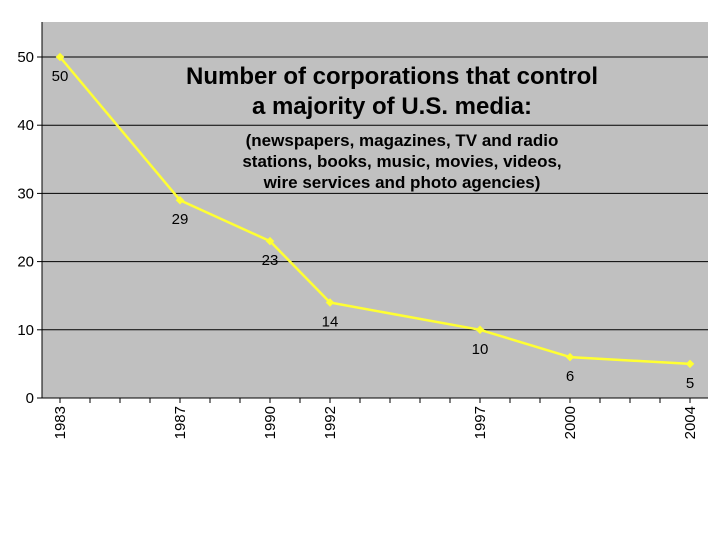 The width and height of the screenshot is (720, 545). Describe the element at coordinates (25, 57) in the screenshot. I see `y-tick-label-50: 50` at that location.